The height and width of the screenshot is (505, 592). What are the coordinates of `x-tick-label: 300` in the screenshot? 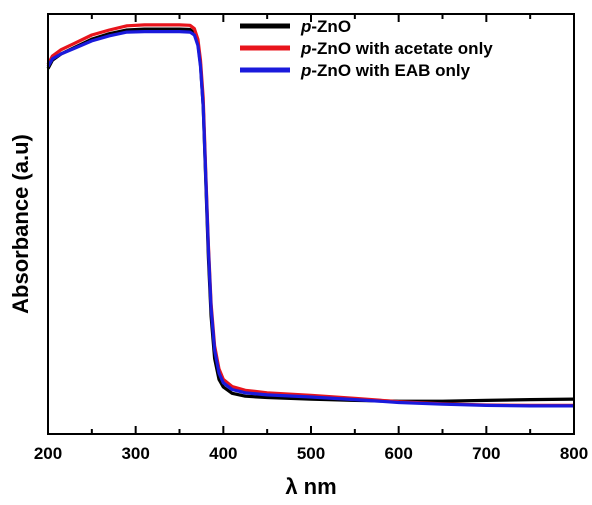 It's located at (135, 453).